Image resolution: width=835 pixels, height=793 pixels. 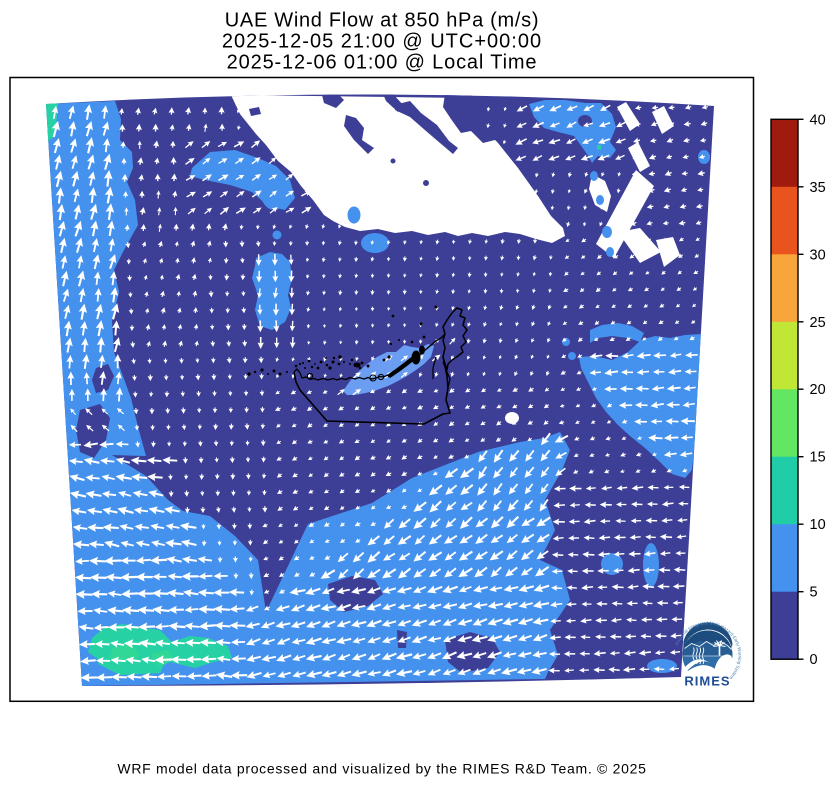 I want to click on svg-text: 2025-12-06 01:00 @ Local Time, so click(x=382, y=63).